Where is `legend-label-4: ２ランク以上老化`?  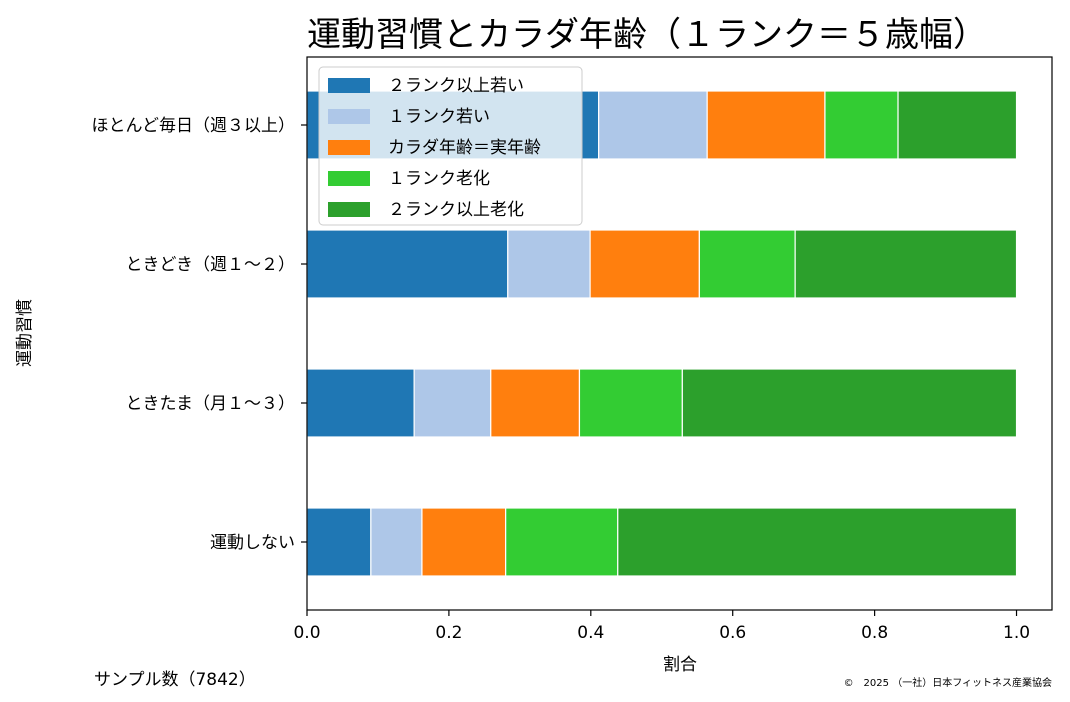
legend-label-4: ２ランク以上老化 is located at coordinates (456, 210).